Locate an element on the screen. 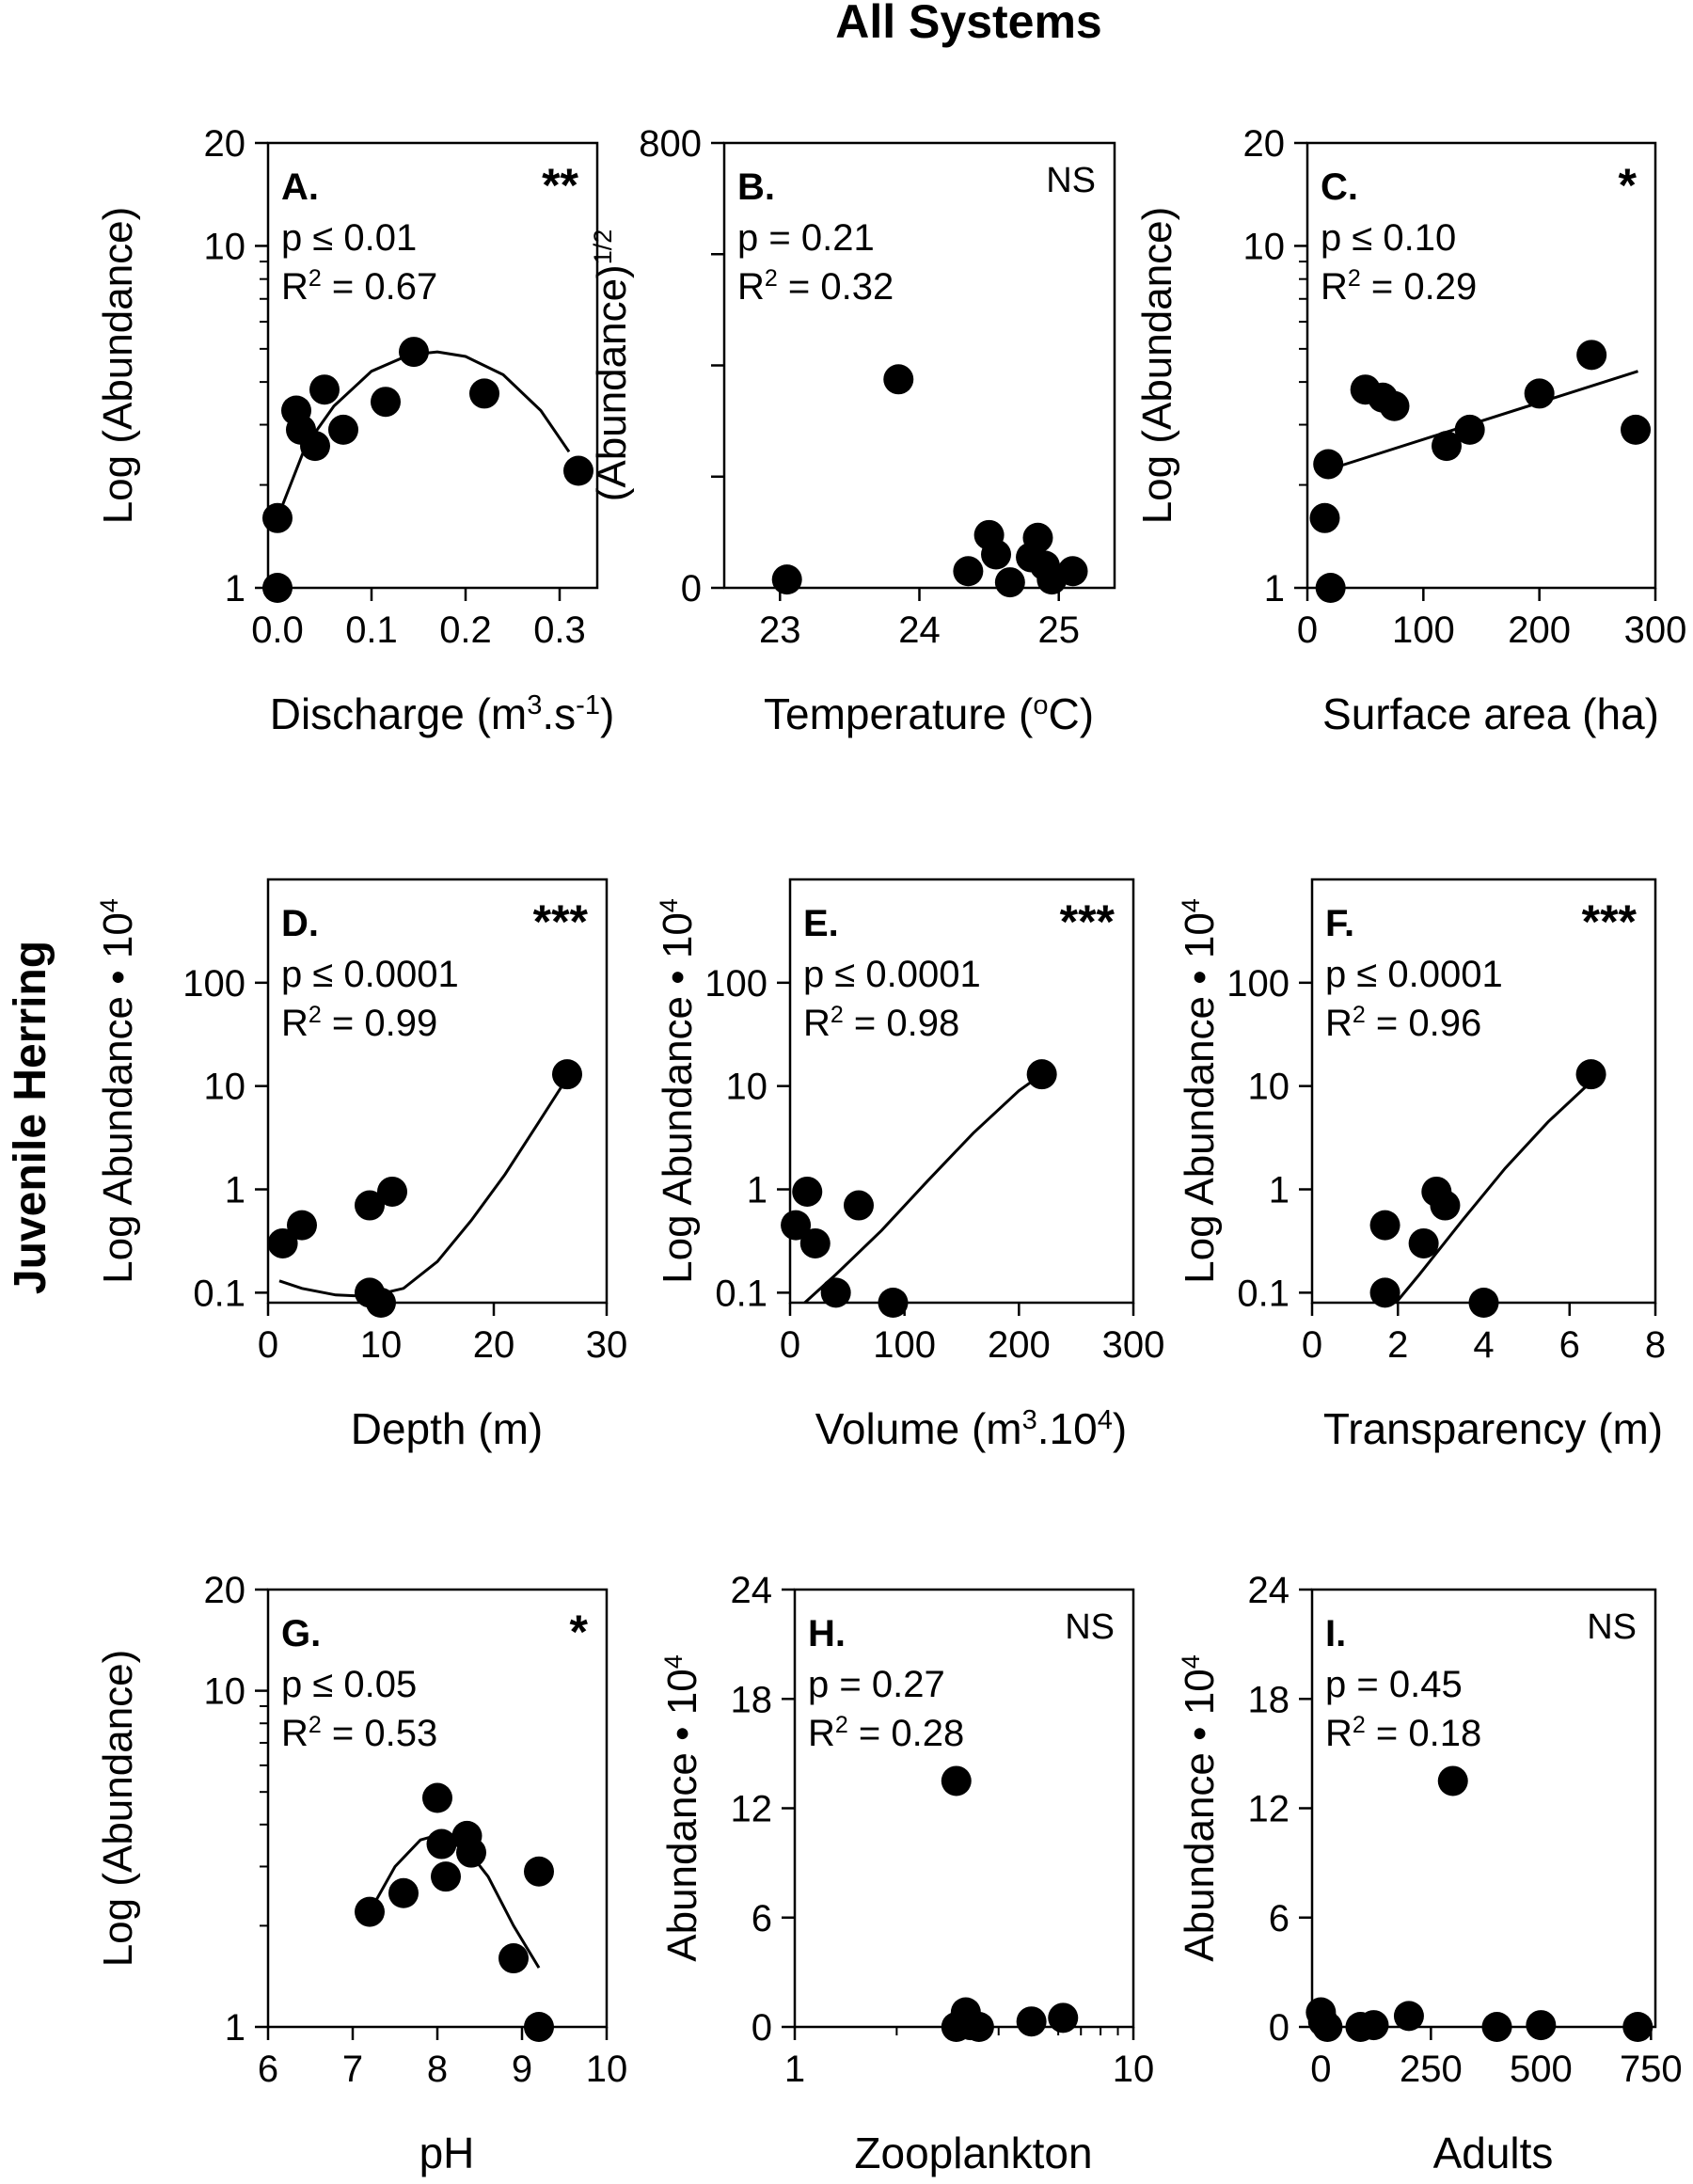  x-axis-label: Surface area (ha) is located at coordinates (1491, 713).